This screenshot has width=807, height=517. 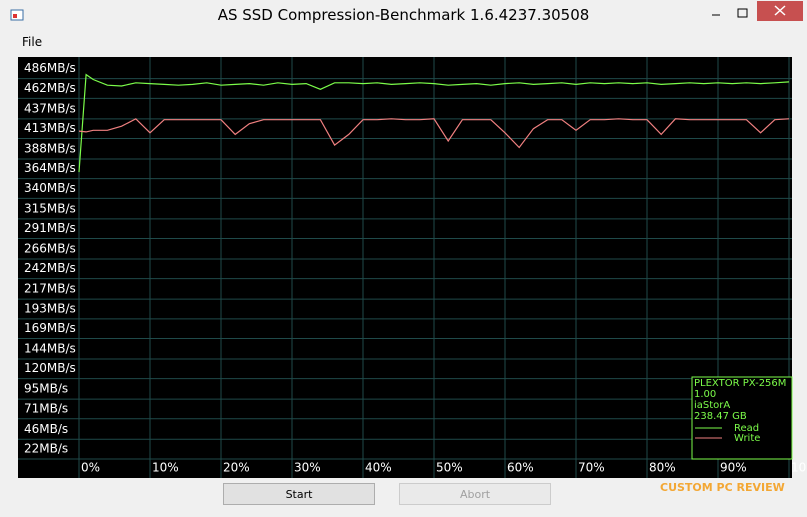 I want to click on y-tick-label: 437MB/s, so click(x=50, y=108).